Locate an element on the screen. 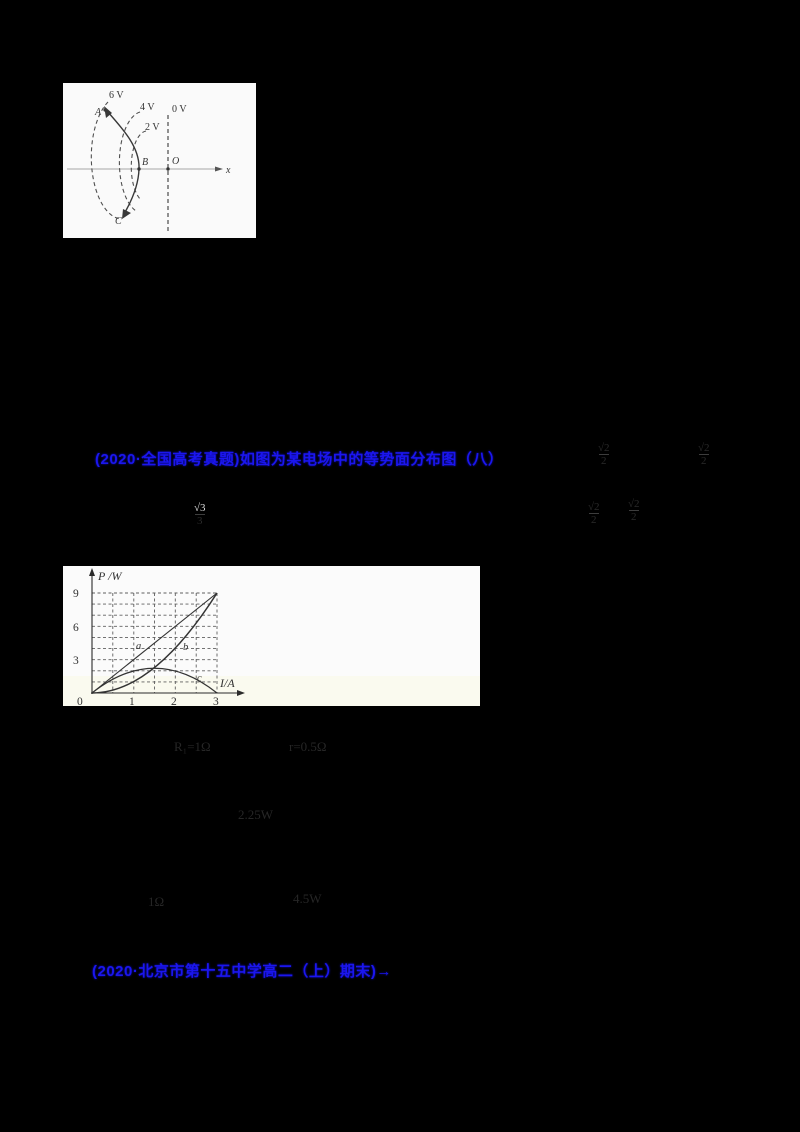  grid-lines is located at coordinates (155, 642).